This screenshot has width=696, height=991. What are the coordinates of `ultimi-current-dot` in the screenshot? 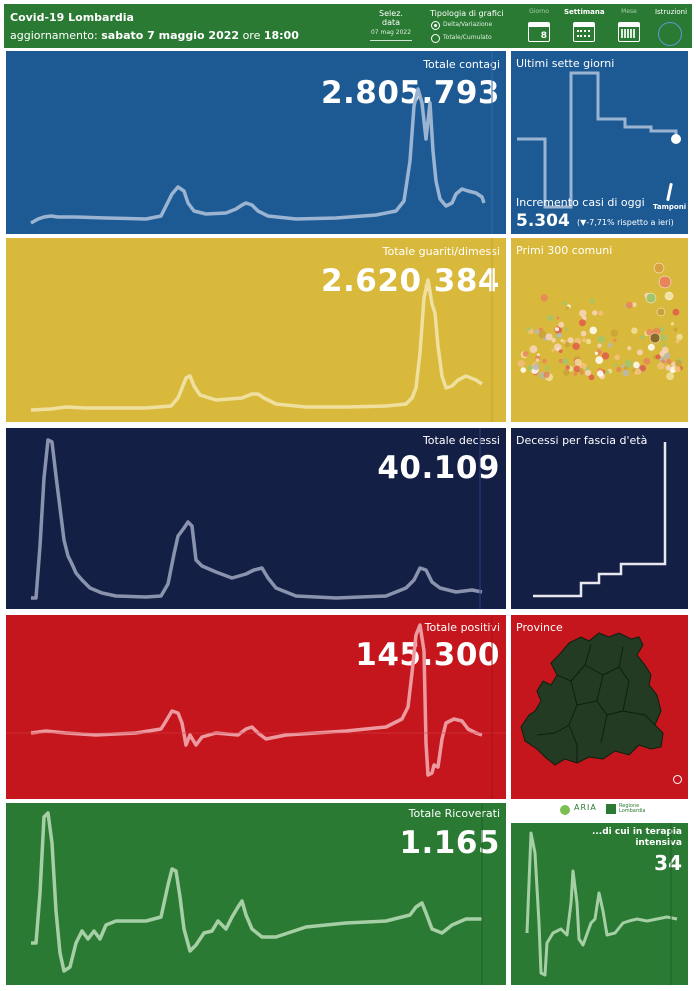 It's located at (676, 139).